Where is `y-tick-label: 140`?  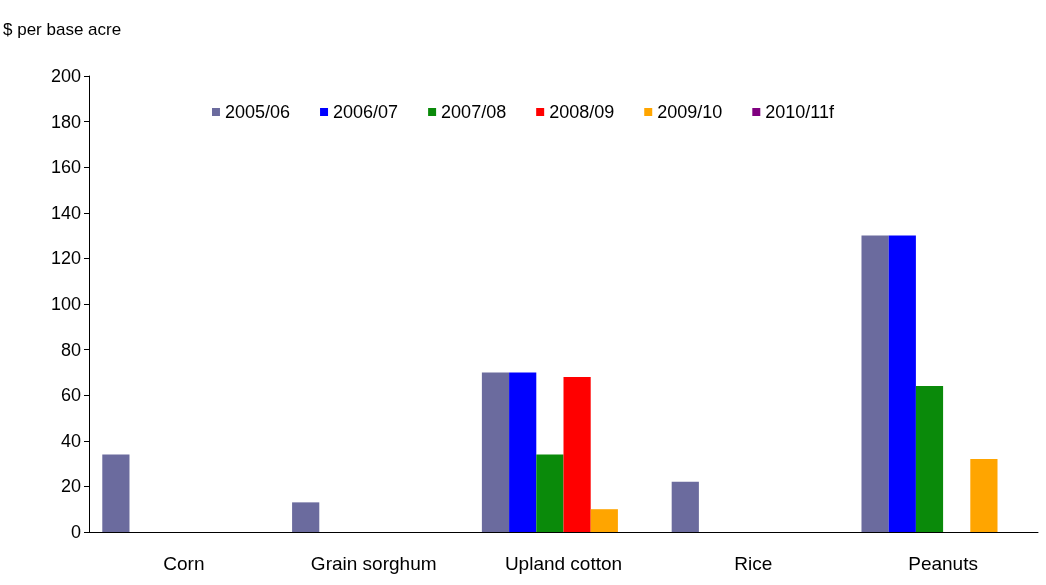
y-tick-label: 140 is located at coordinates (65, 212).